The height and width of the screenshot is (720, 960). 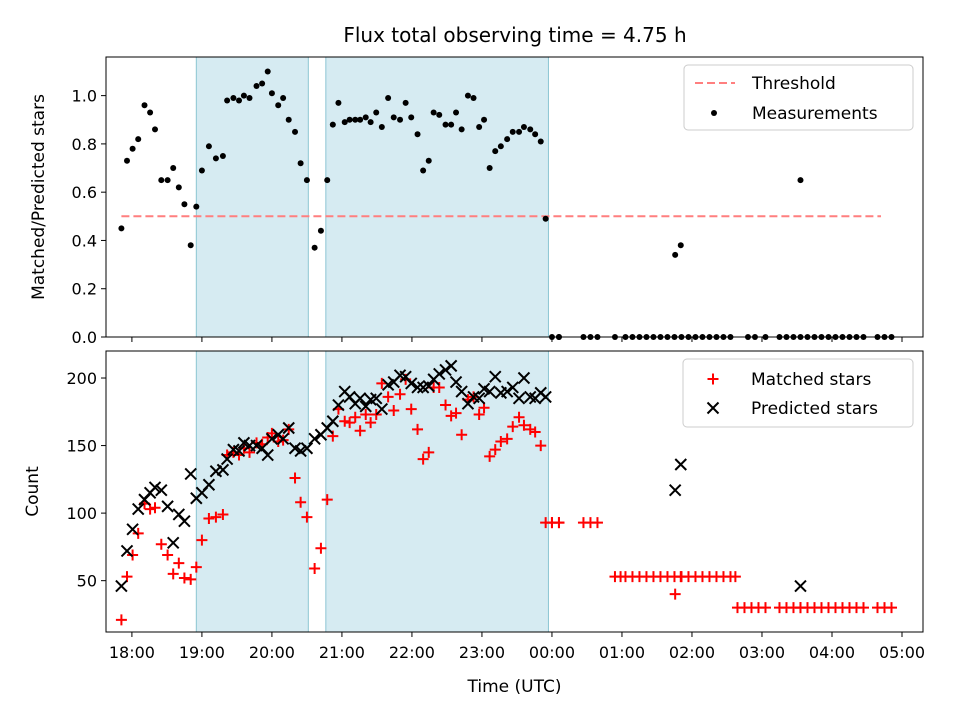 What do you see at coordinates (437, 197) in the screenshot?
I see `highlight-span` at bounding box center [437, 197].